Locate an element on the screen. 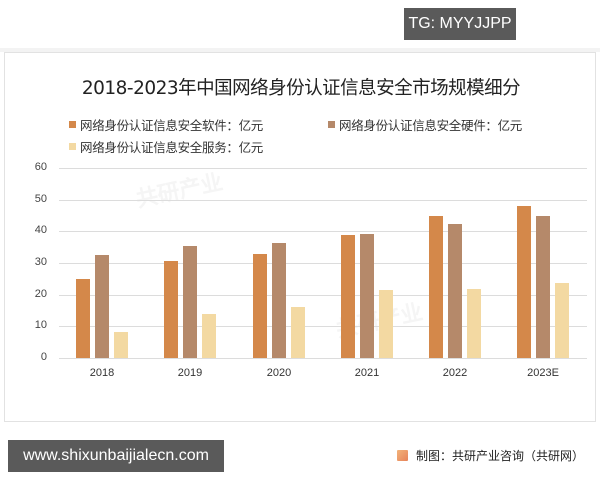 Image resolution: width=600 pixels, height=480 pixels. separator-band is located at coordinates (300, 50).